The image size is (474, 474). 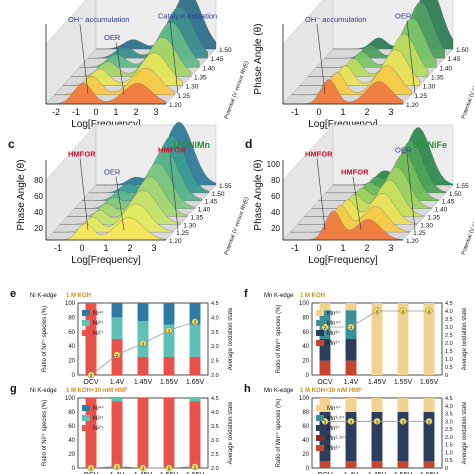 I want to click on potential-axis-label: Potential (V versus RHE), so click(x=467, y=226).